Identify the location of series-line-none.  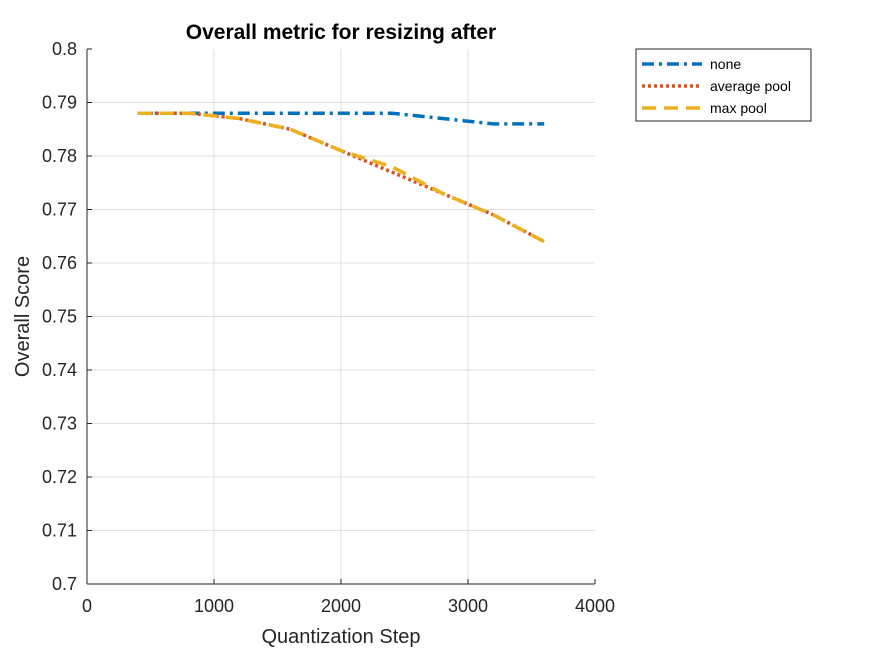
(341, 118).